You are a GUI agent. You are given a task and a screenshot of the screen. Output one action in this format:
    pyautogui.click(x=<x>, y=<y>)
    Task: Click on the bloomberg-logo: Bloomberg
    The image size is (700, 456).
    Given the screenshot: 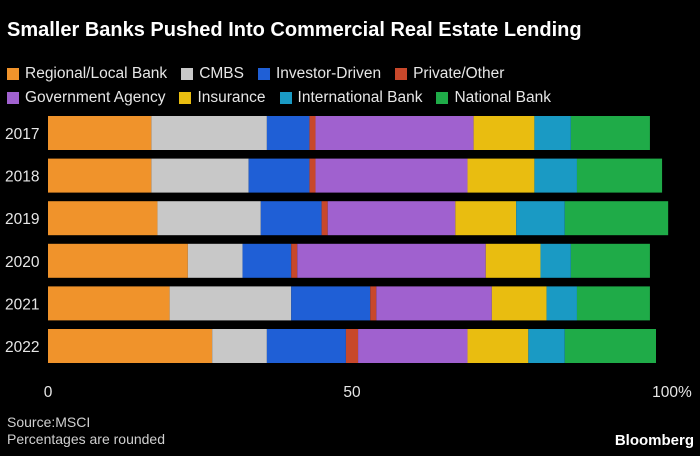 What is the action you would take?
    pyautogui.click(x=654, y=440)
    